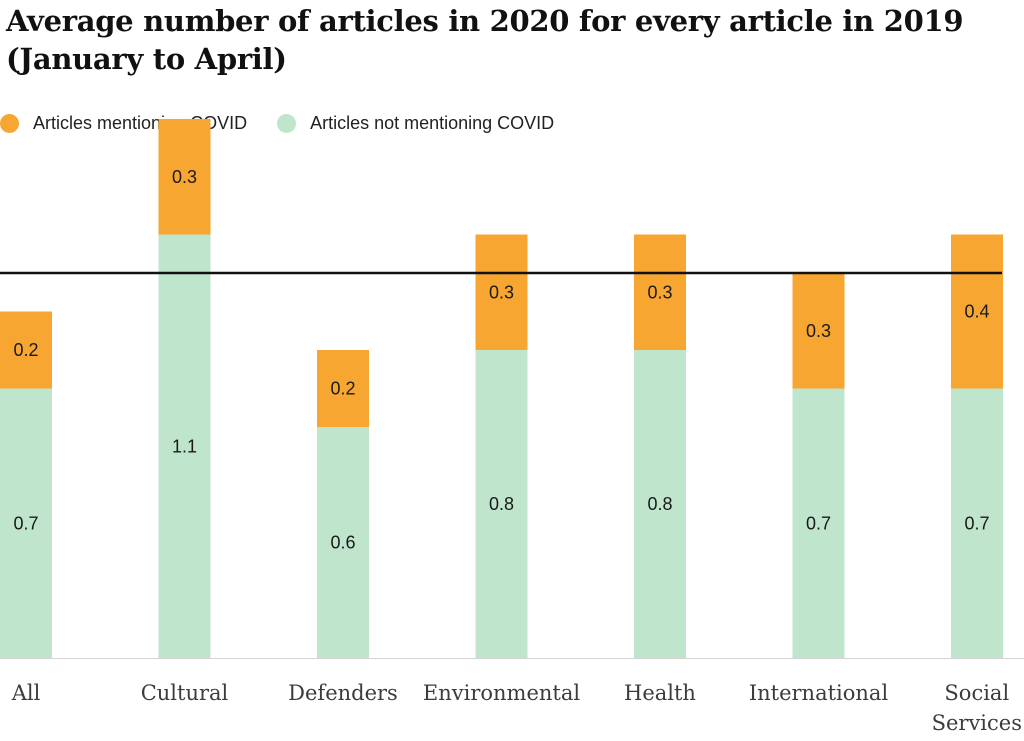 The height and width of the screenshot is (741, 1024). I want to click on data-label-not-mentioning-international: 0.7, so click(818, 523).